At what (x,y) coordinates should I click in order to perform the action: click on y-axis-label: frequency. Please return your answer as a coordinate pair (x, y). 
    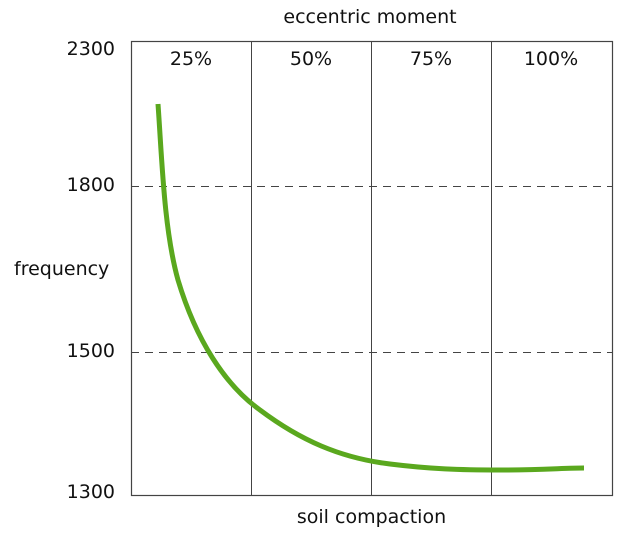
    Looking at the image, I should click on (62, 269).